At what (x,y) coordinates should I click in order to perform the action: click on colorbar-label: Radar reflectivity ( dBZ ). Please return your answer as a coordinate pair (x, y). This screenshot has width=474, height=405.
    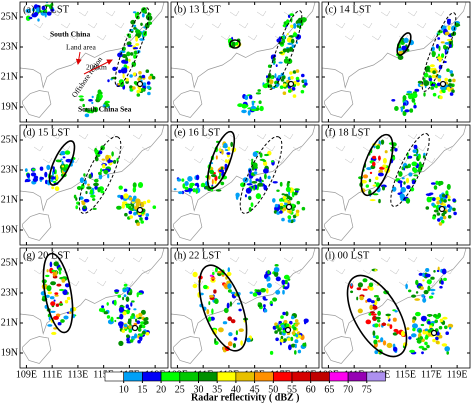
    Looking at the image, I should click on (245, 397).